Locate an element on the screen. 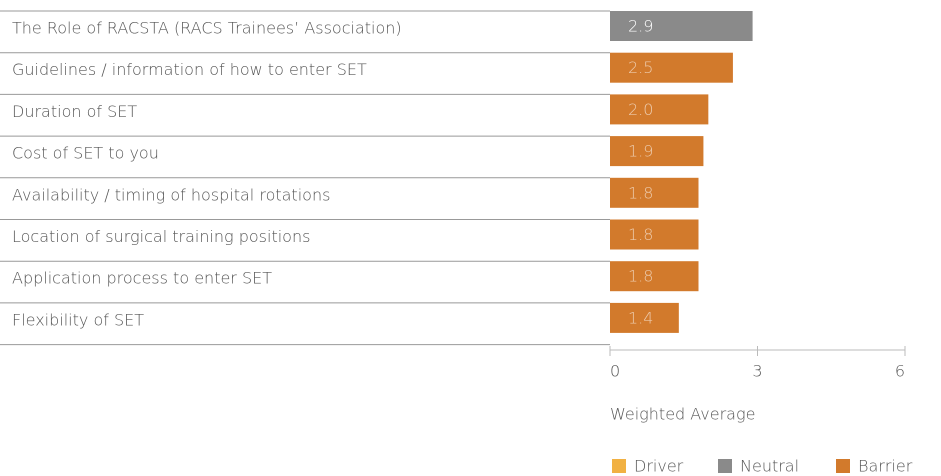 The width and height of the screenshot is (941, 476). category-label: Application process to enter SET is located at coordinates (142, 278).